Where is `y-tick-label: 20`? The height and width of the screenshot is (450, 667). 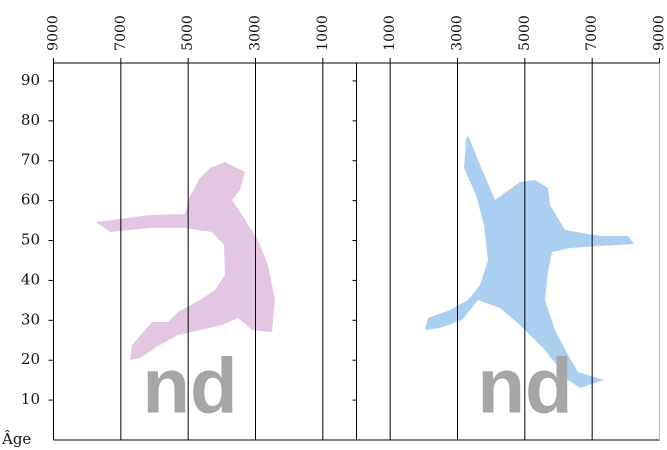
y-tick-label: 20 is located at coordinates (30, 359).